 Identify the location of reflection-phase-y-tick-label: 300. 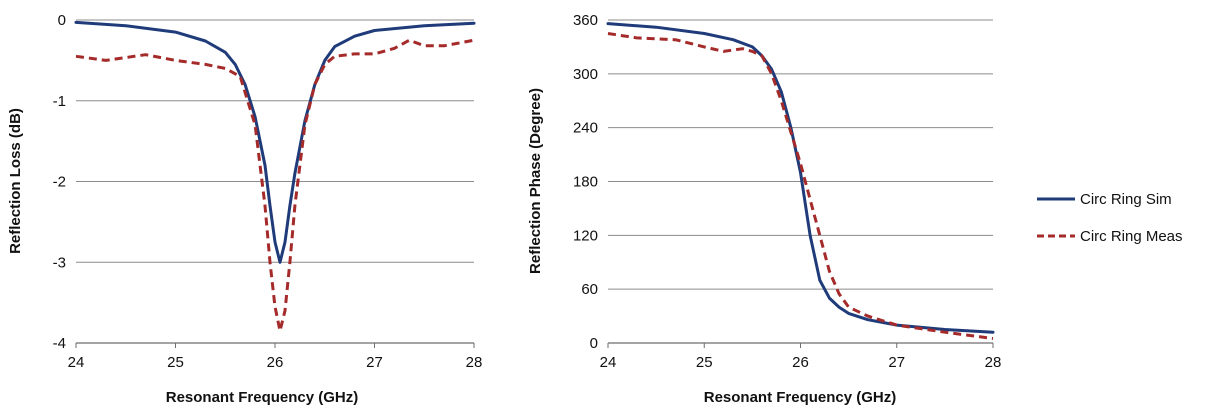
(585, 74).